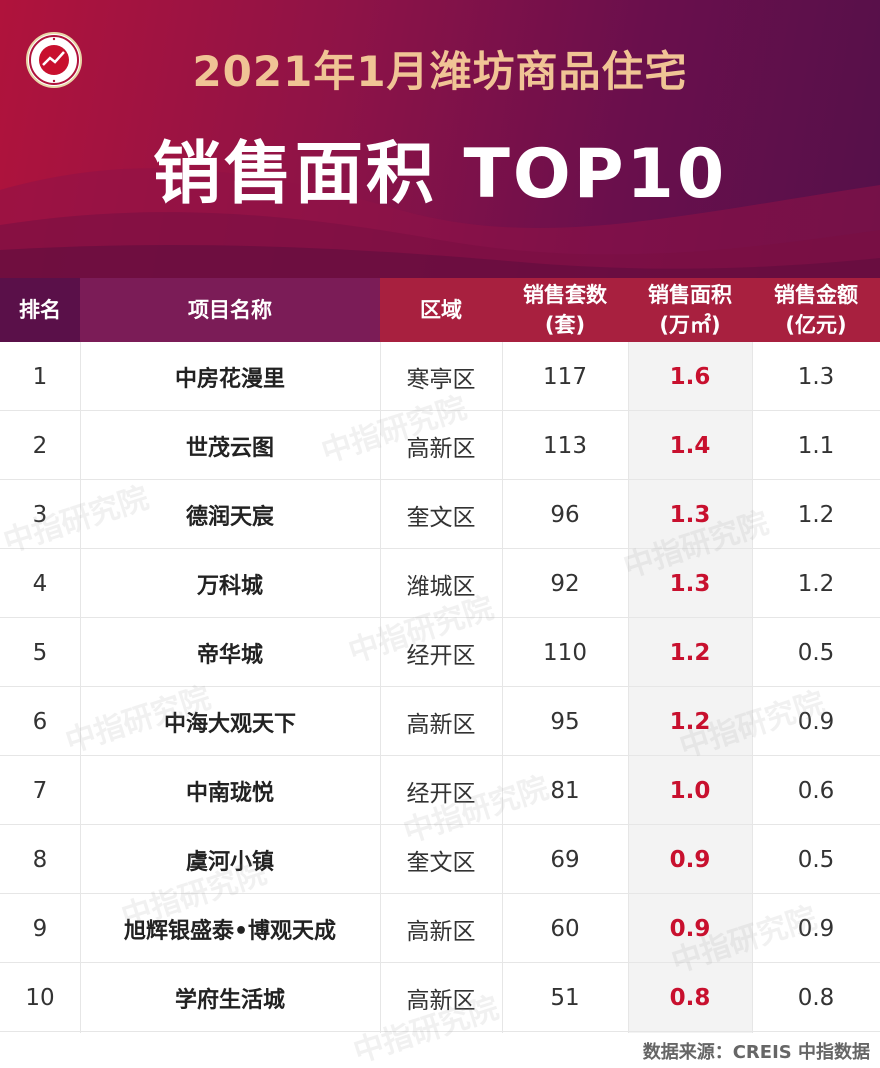  I want to click on table-row: 1 中房花漫里 寒亭区 117 1.6 1.3, so click(440, 376).